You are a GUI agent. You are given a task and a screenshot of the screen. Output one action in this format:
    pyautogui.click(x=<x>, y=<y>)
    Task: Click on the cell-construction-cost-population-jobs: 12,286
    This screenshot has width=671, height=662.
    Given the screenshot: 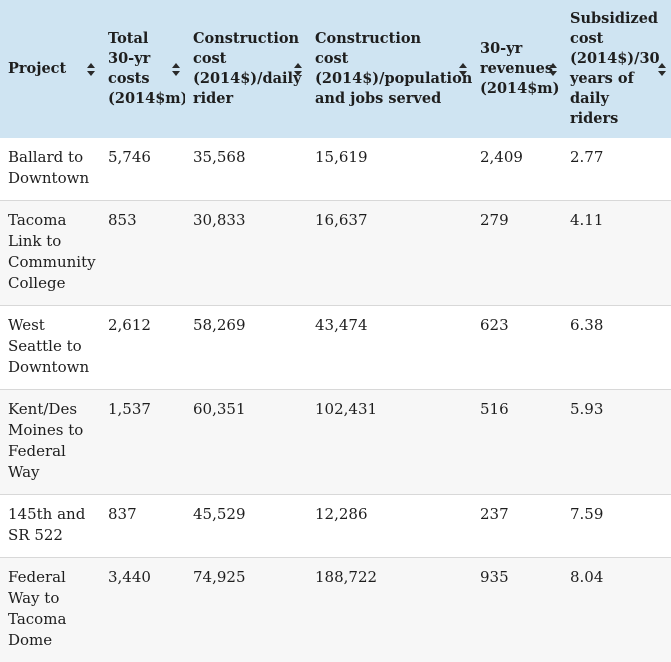 What is the action you would take?
    pyautogui.click(x=389, y=526)
    